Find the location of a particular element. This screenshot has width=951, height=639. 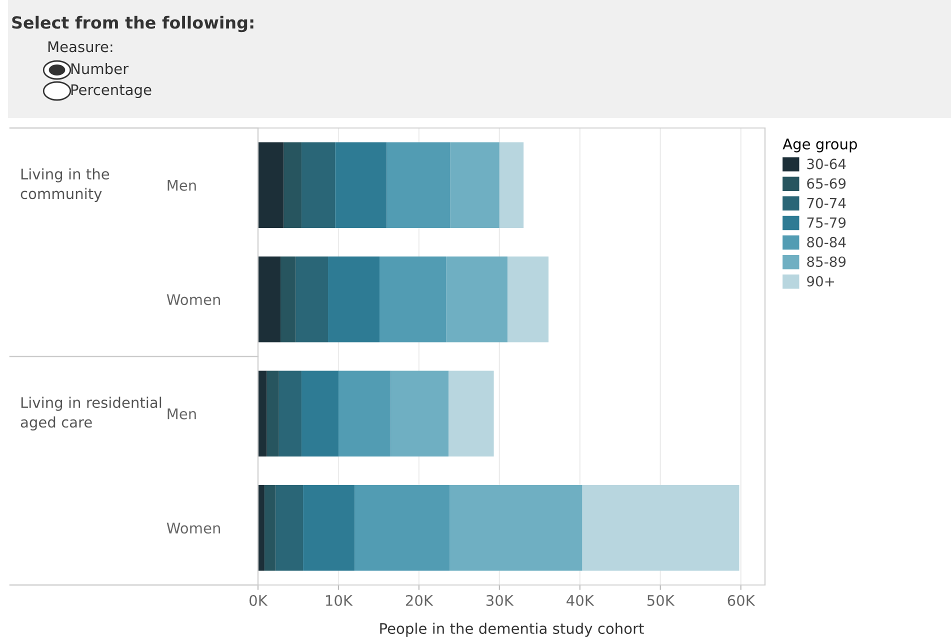

legend-label: 75-79 is located at coordinates (826, 222).